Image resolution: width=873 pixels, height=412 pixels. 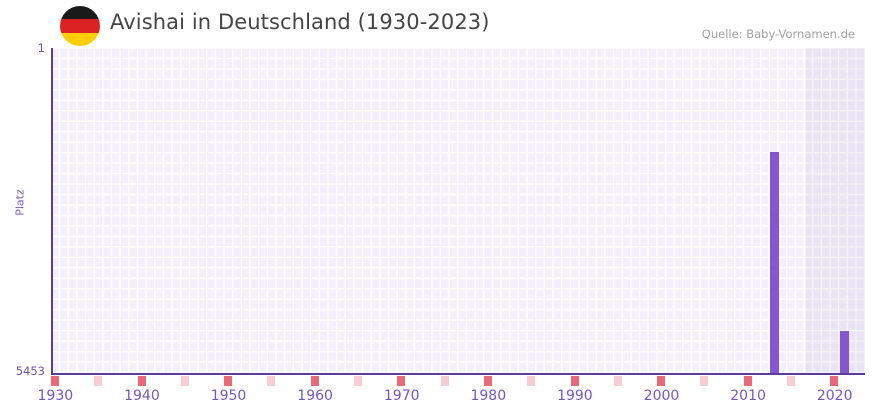 What do you see at coordinates (141, 381) in the screenshot?
I see `x-tick-1940` at bounding box center [141, 381].